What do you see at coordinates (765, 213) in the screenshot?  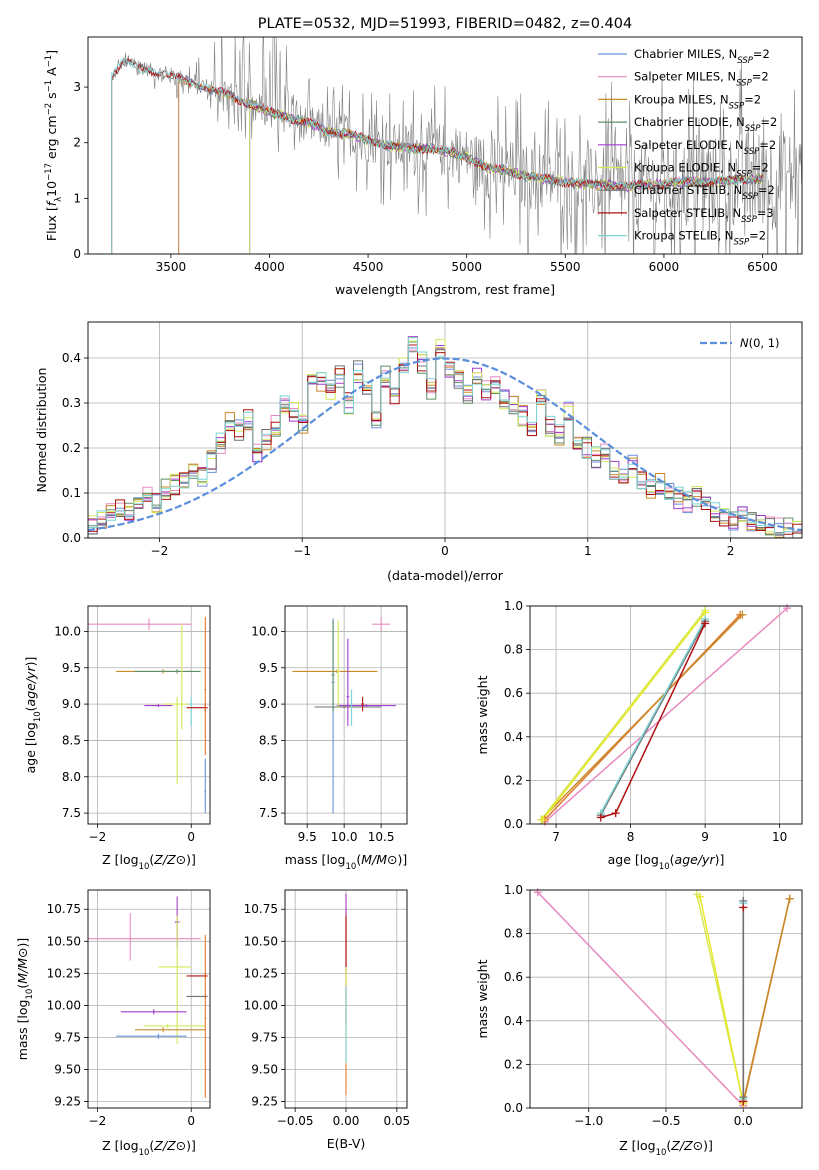 I see `label-part: =3` at bounding box center [765, 213].